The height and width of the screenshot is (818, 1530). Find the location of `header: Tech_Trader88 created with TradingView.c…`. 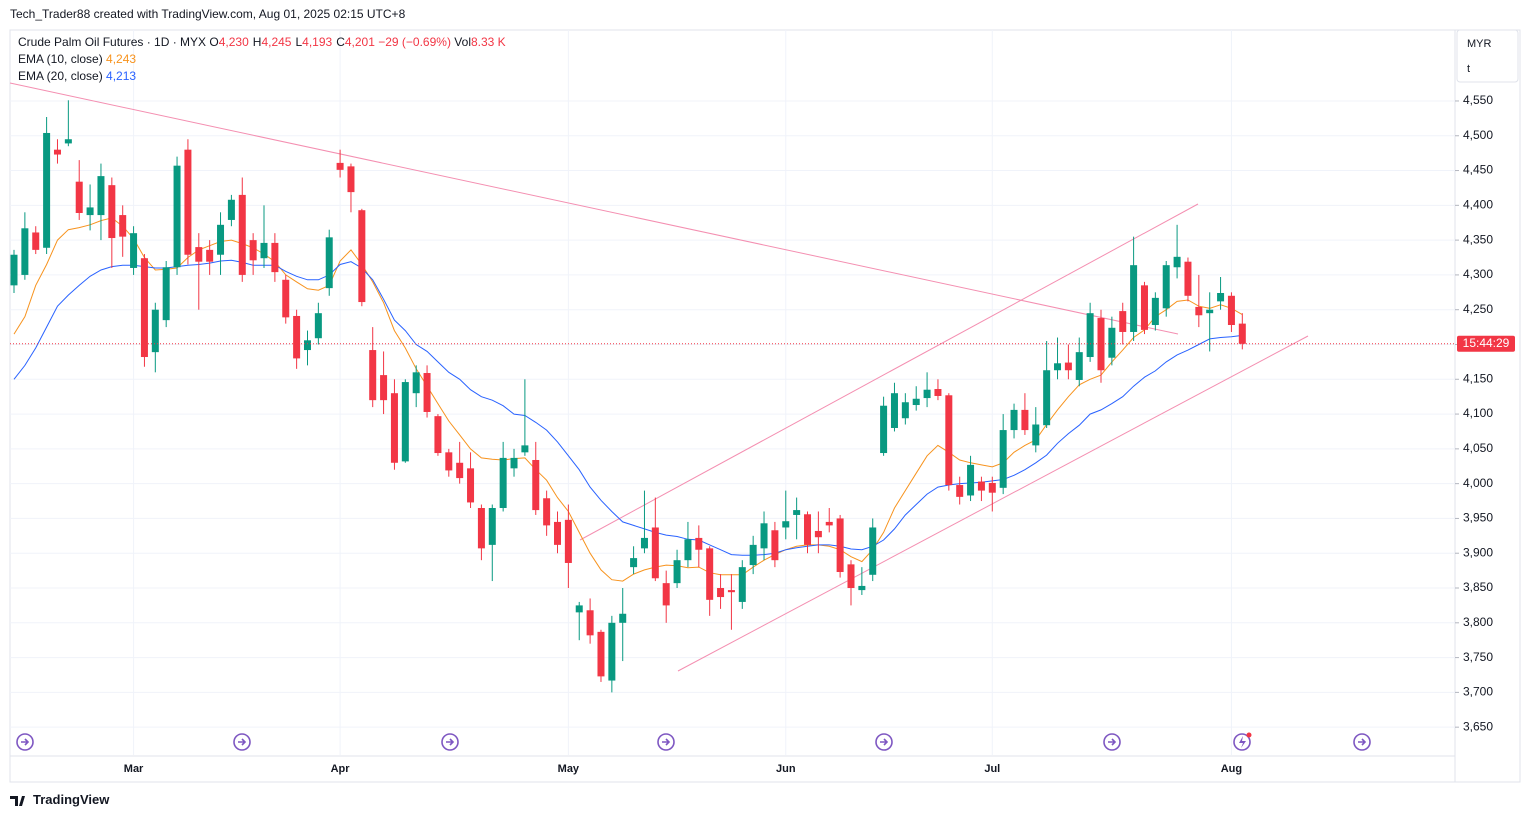

header: Tech_Trader88 created with TradingView.c… is located at coordinates (208, 14).